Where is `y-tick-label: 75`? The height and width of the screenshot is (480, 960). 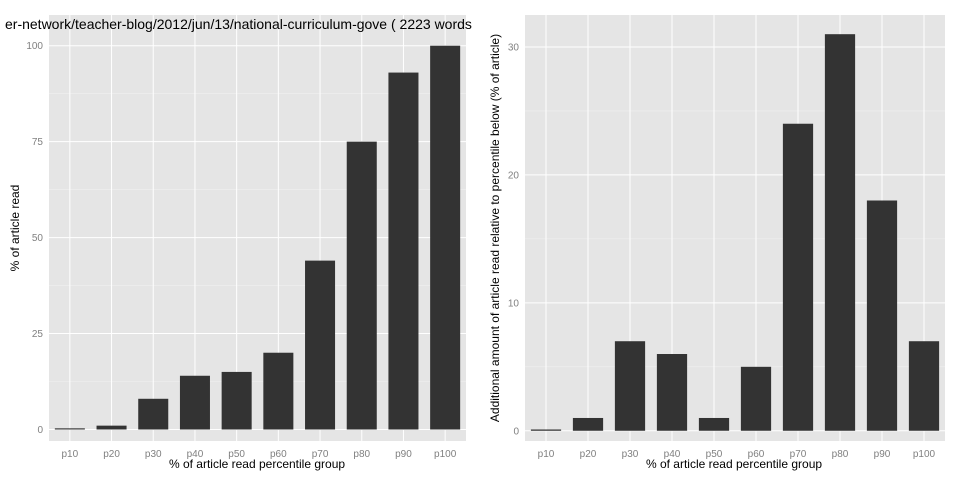 y-tick-label: 75 is located at coordinates (38, 142).